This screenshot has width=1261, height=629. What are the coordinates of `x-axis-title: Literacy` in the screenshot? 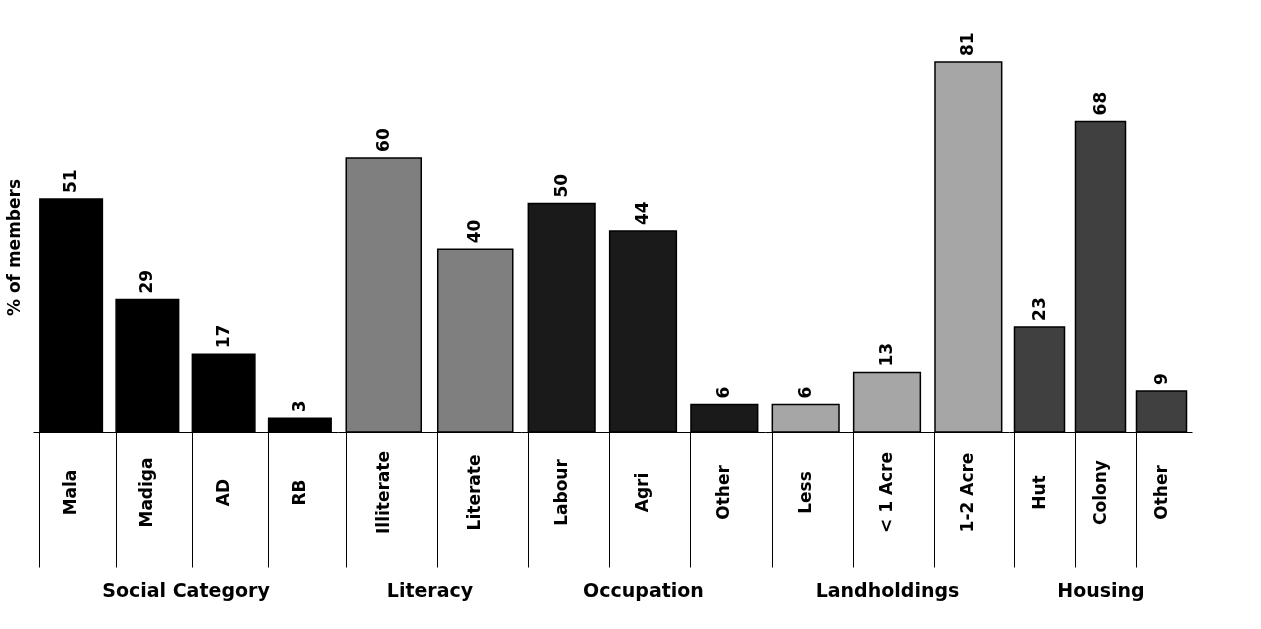 It's located at (430, 589).